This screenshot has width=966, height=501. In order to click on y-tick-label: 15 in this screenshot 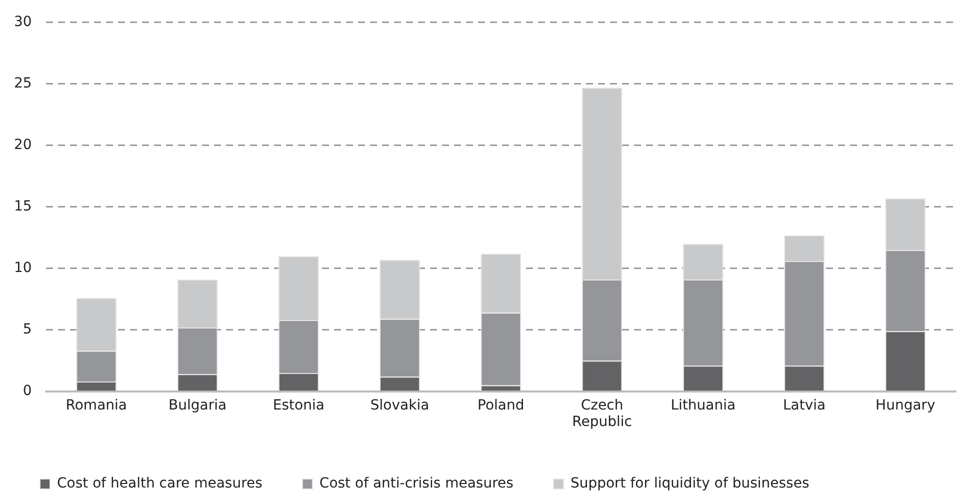, I will do `click(23, 206)`.